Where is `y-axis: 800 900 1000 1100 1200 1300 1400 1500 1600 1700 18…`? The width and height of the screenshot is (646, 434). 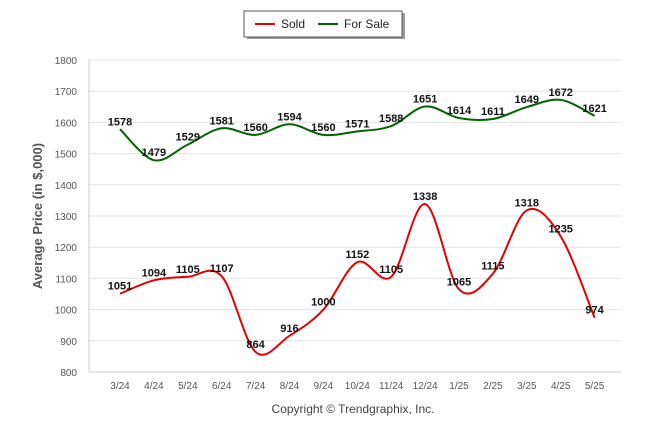 y-axis: 800 900 1000 1100 1200 1300 1400 1500 1600 1700 18… is located at coordinates (72, 217).